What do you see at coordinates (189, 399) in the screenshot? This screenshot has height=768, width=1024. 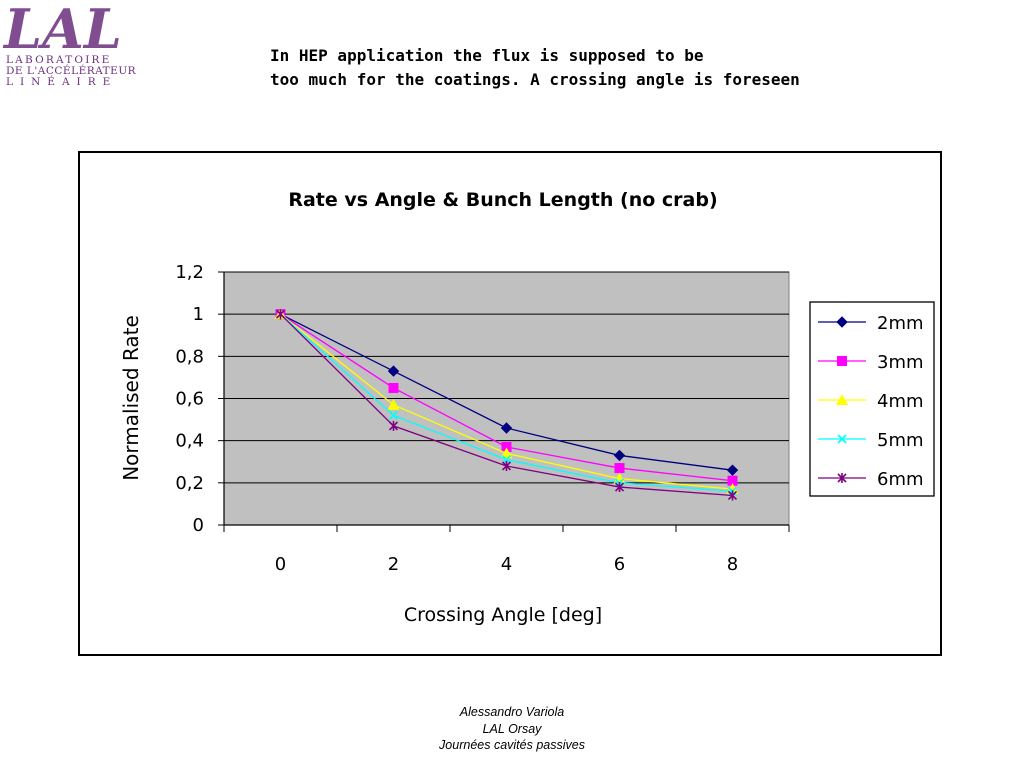 I see `y-tick-label: 0,6` at bounding box center [189, 399].